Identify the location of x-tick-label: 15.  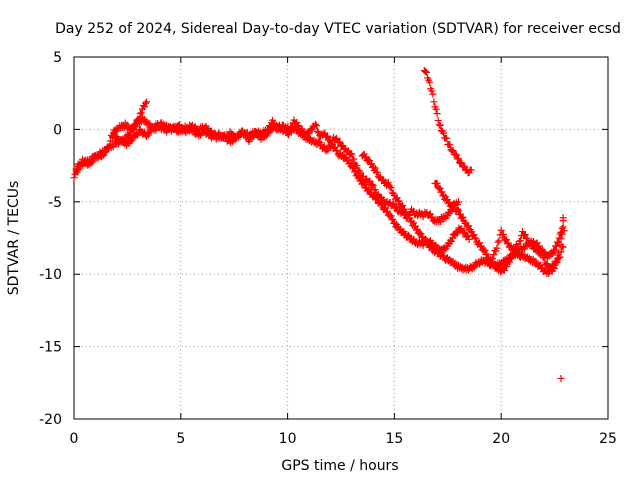
(394, 439).